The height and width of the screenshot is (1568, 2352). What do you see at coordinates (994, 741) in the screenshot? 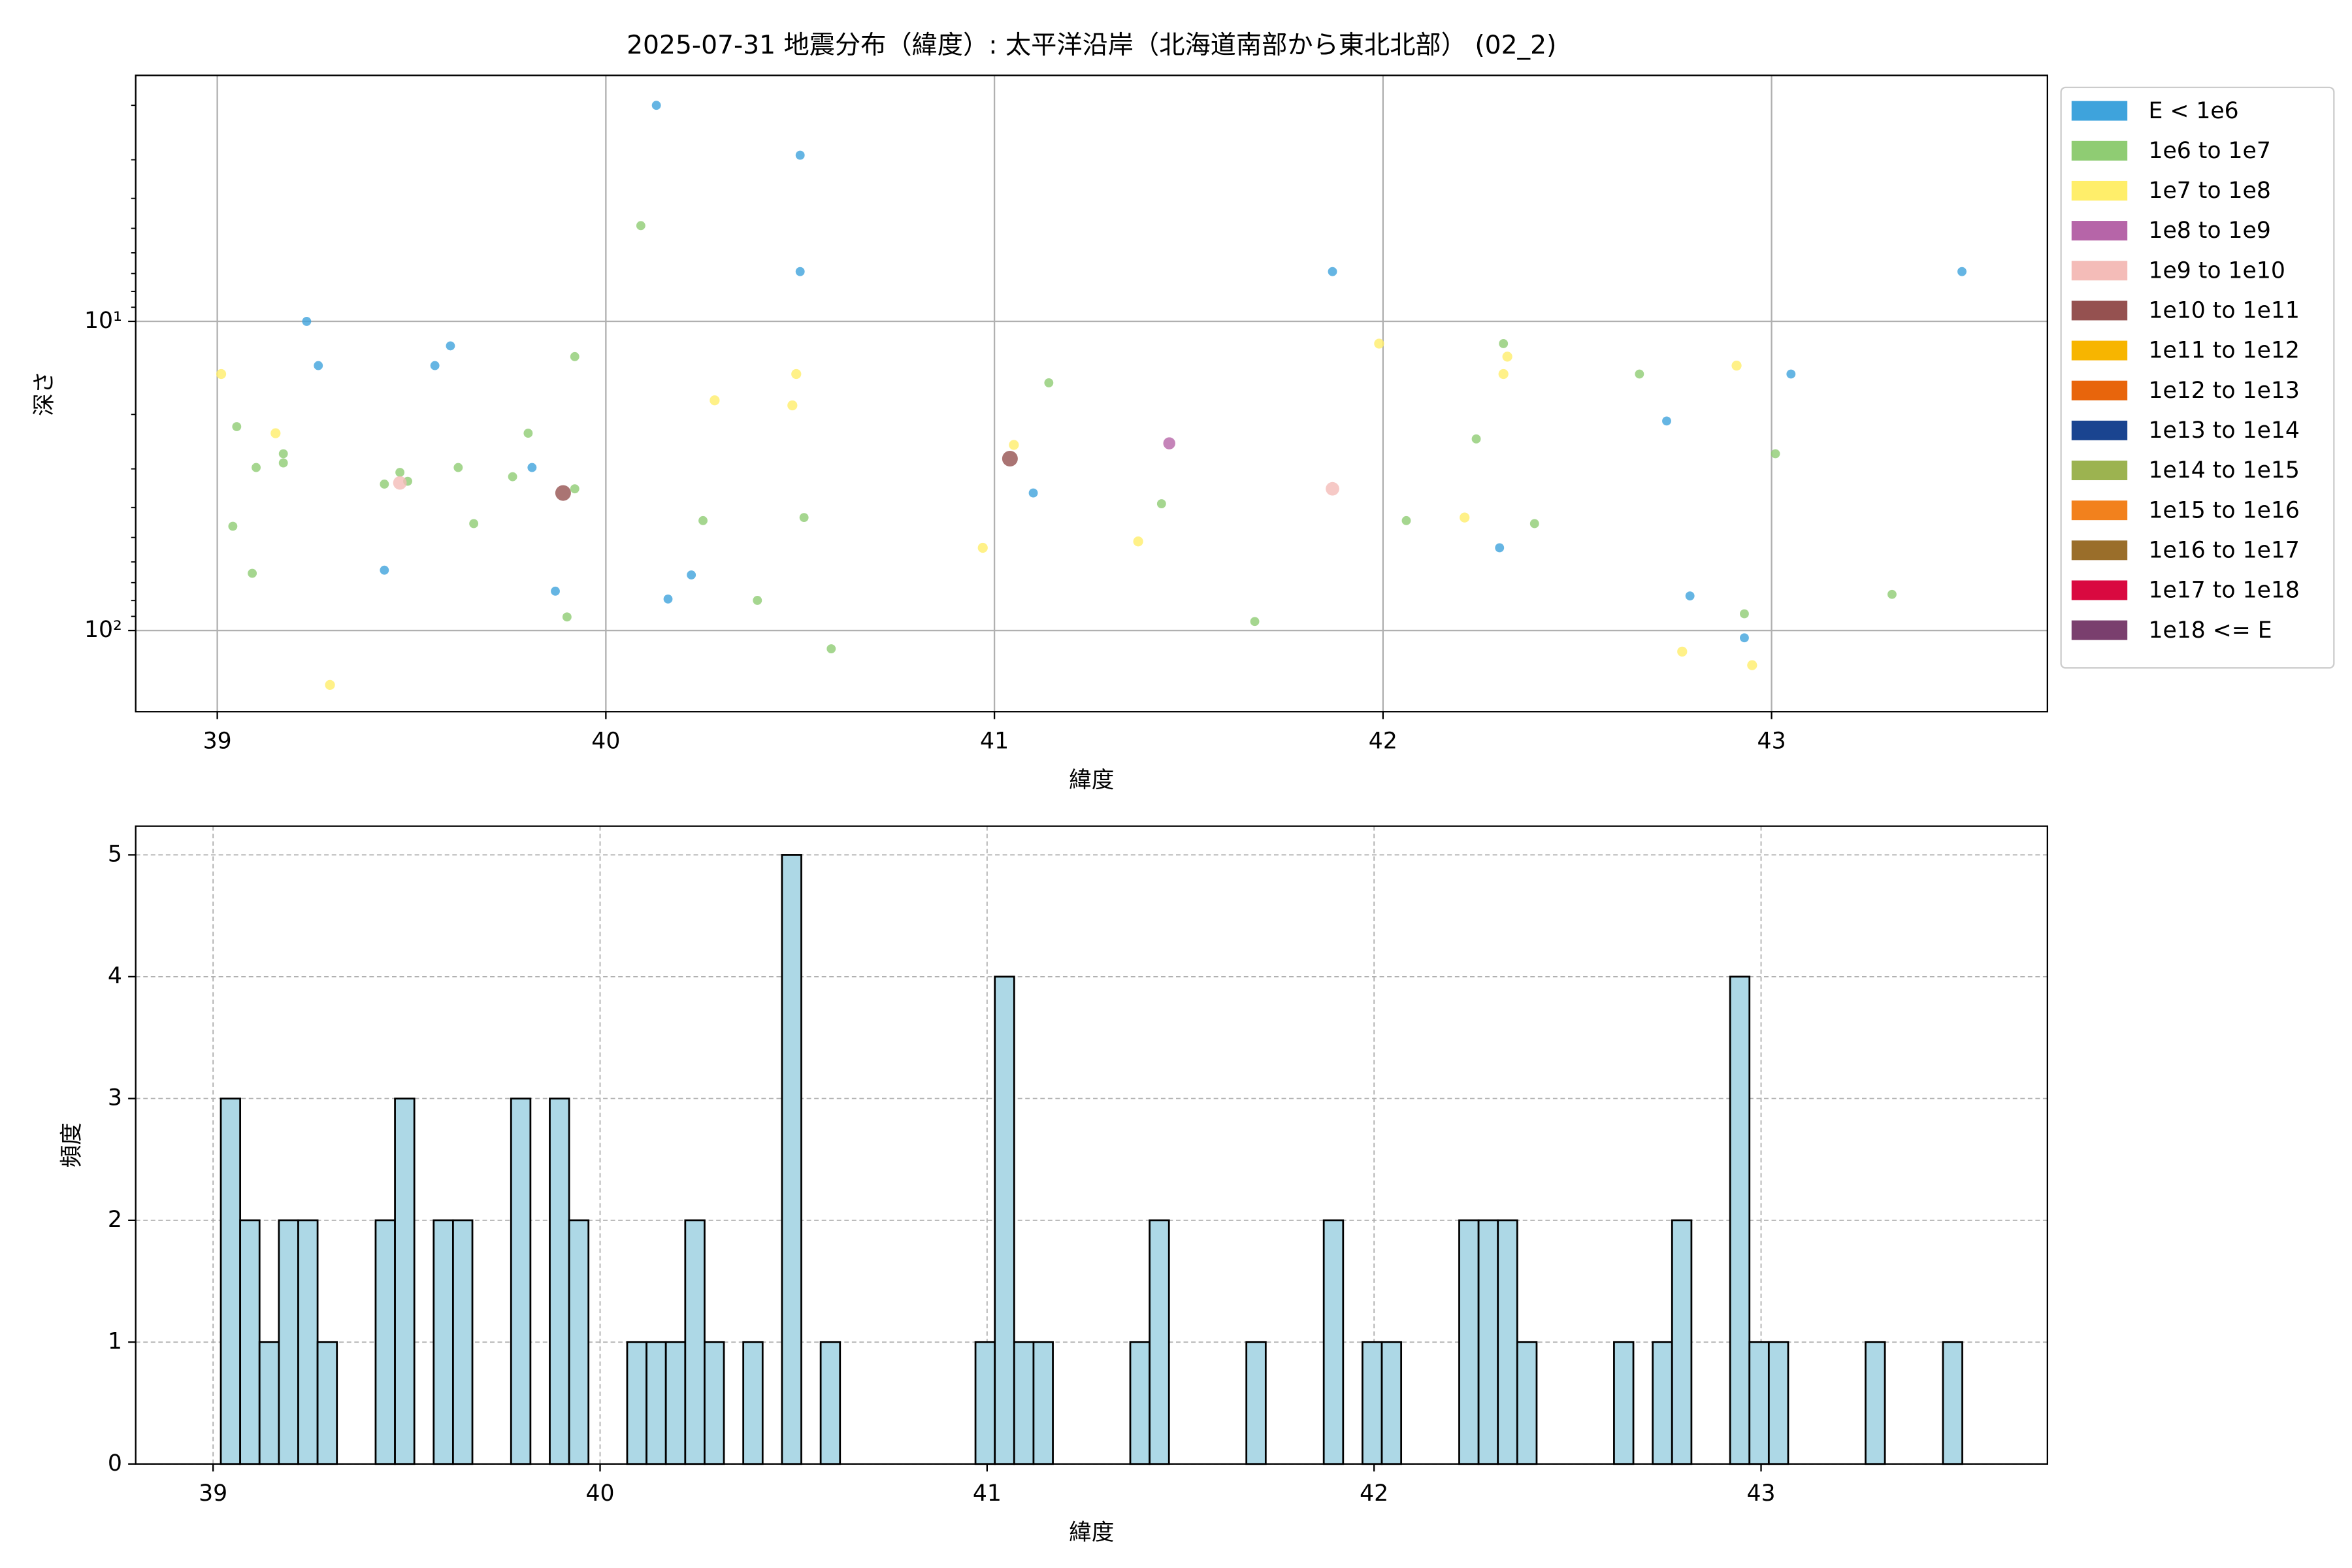
I see `x-tick-label: 41` at bounding box center [994, 741].